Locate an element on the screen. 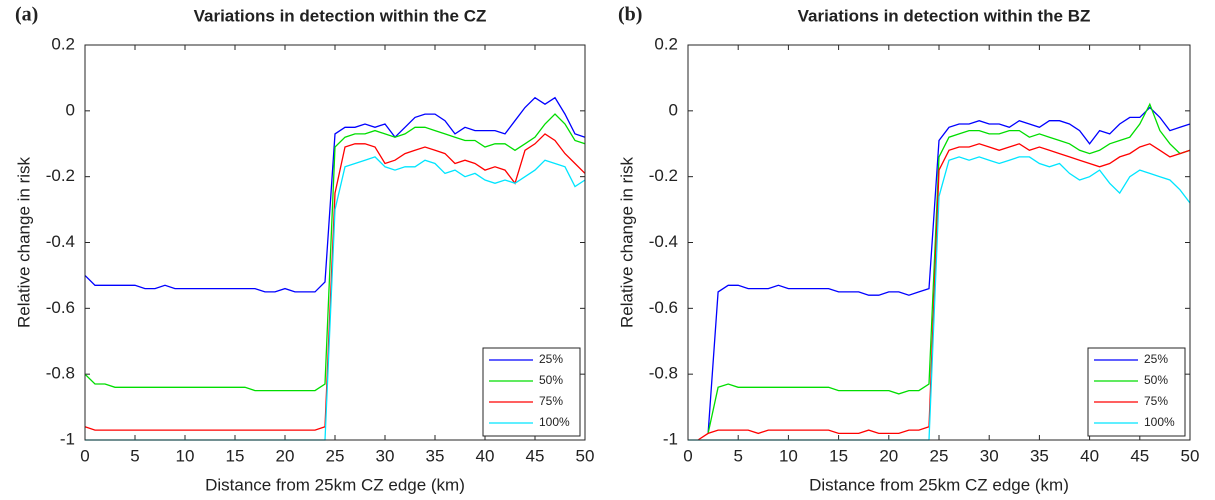  chart-title: Variations in detection within the CZ is located at coordinates (340, 15).